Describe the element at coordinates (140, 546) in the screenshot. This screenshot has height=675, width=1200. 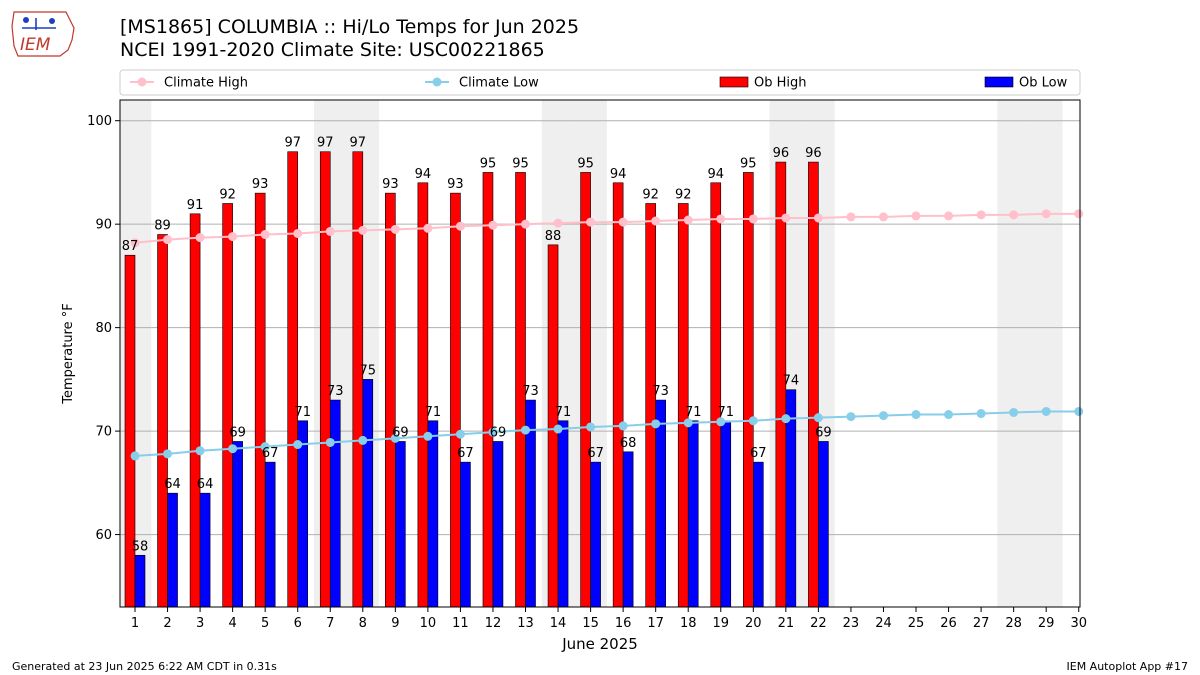
I see `ob-low-label: 58` at that location.